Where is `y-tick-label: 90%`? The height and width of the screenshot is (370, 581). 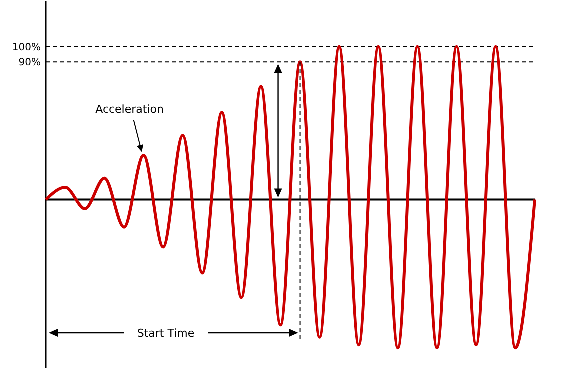
y-tick-label: 90% is located at coordinates (29, 63).